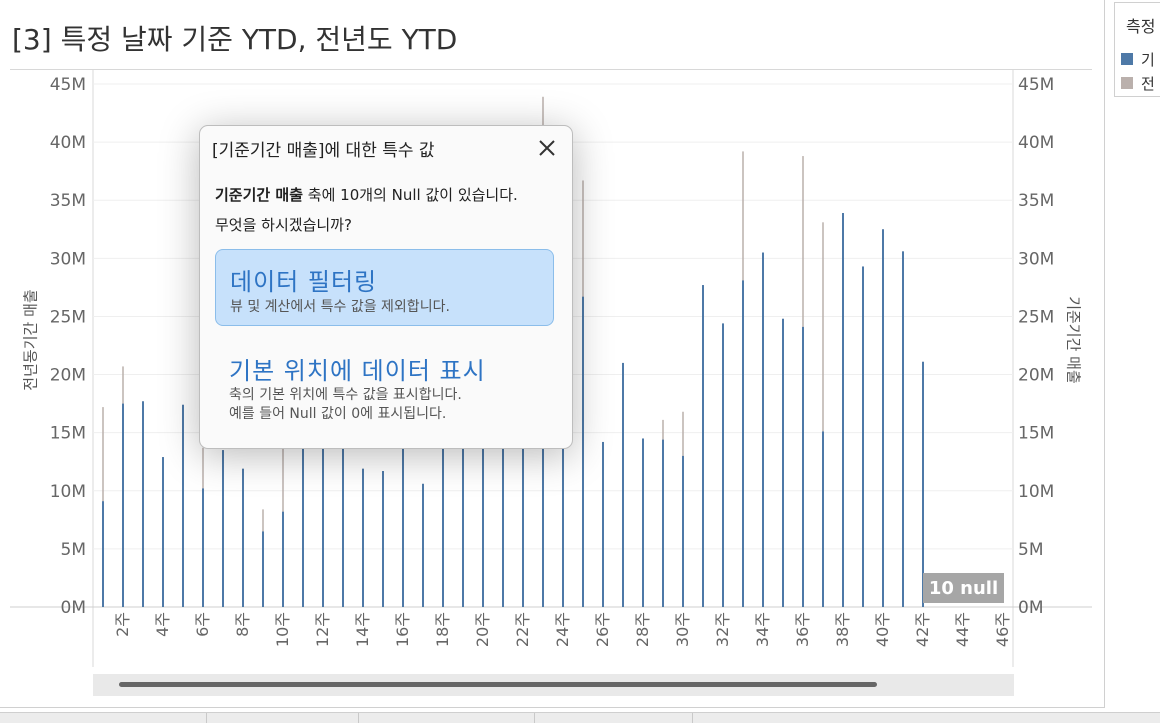 The width and height of the screenshot is (1160, 723). Describe the element at coordinates (802, 629) in the screenshot. I see `x-tick-label: 36주` at that location.